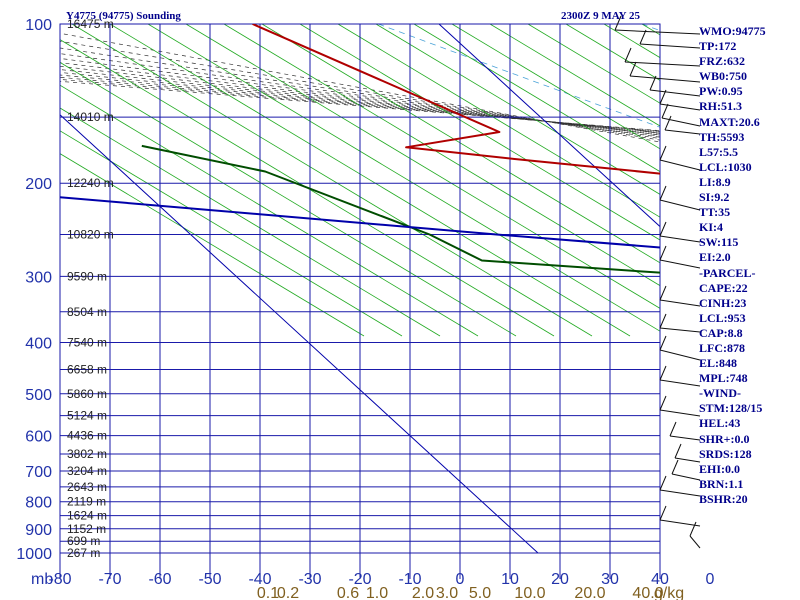 The width and height of the screenshot is (800, 600). Describe the element at coordinates (309, 579) in the screenshot. I see `temperature-tick-label: -30` at that location.